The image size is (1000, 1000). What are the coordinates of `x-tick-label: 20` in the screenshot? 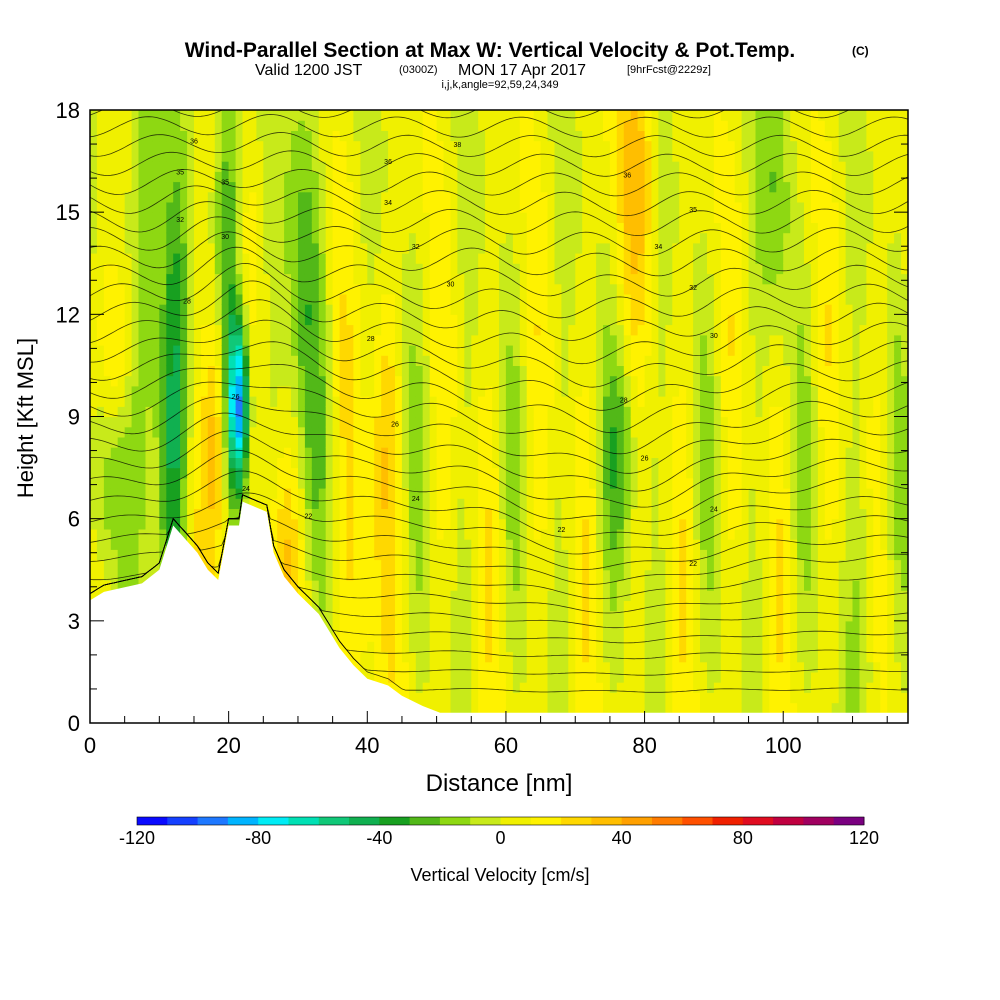 It's located at (228, 745).